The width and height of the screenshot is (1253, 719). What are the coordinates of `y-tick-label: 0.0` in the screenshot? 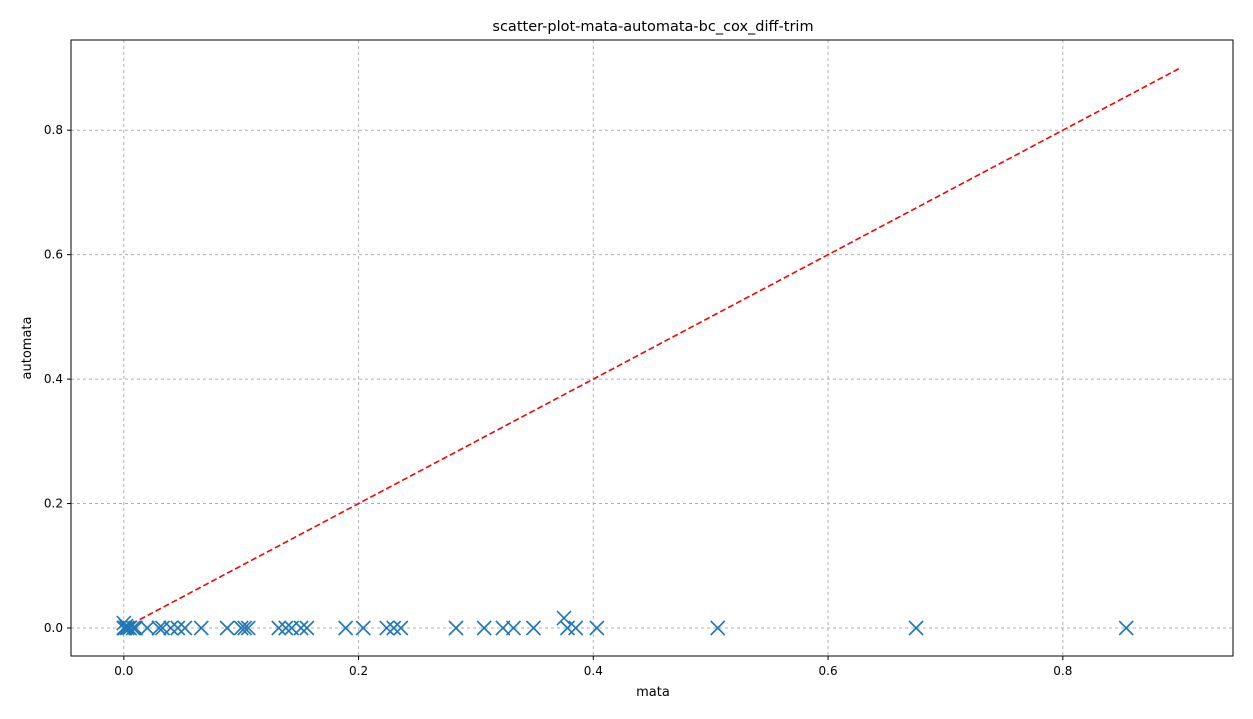 It's located at (53, 628).